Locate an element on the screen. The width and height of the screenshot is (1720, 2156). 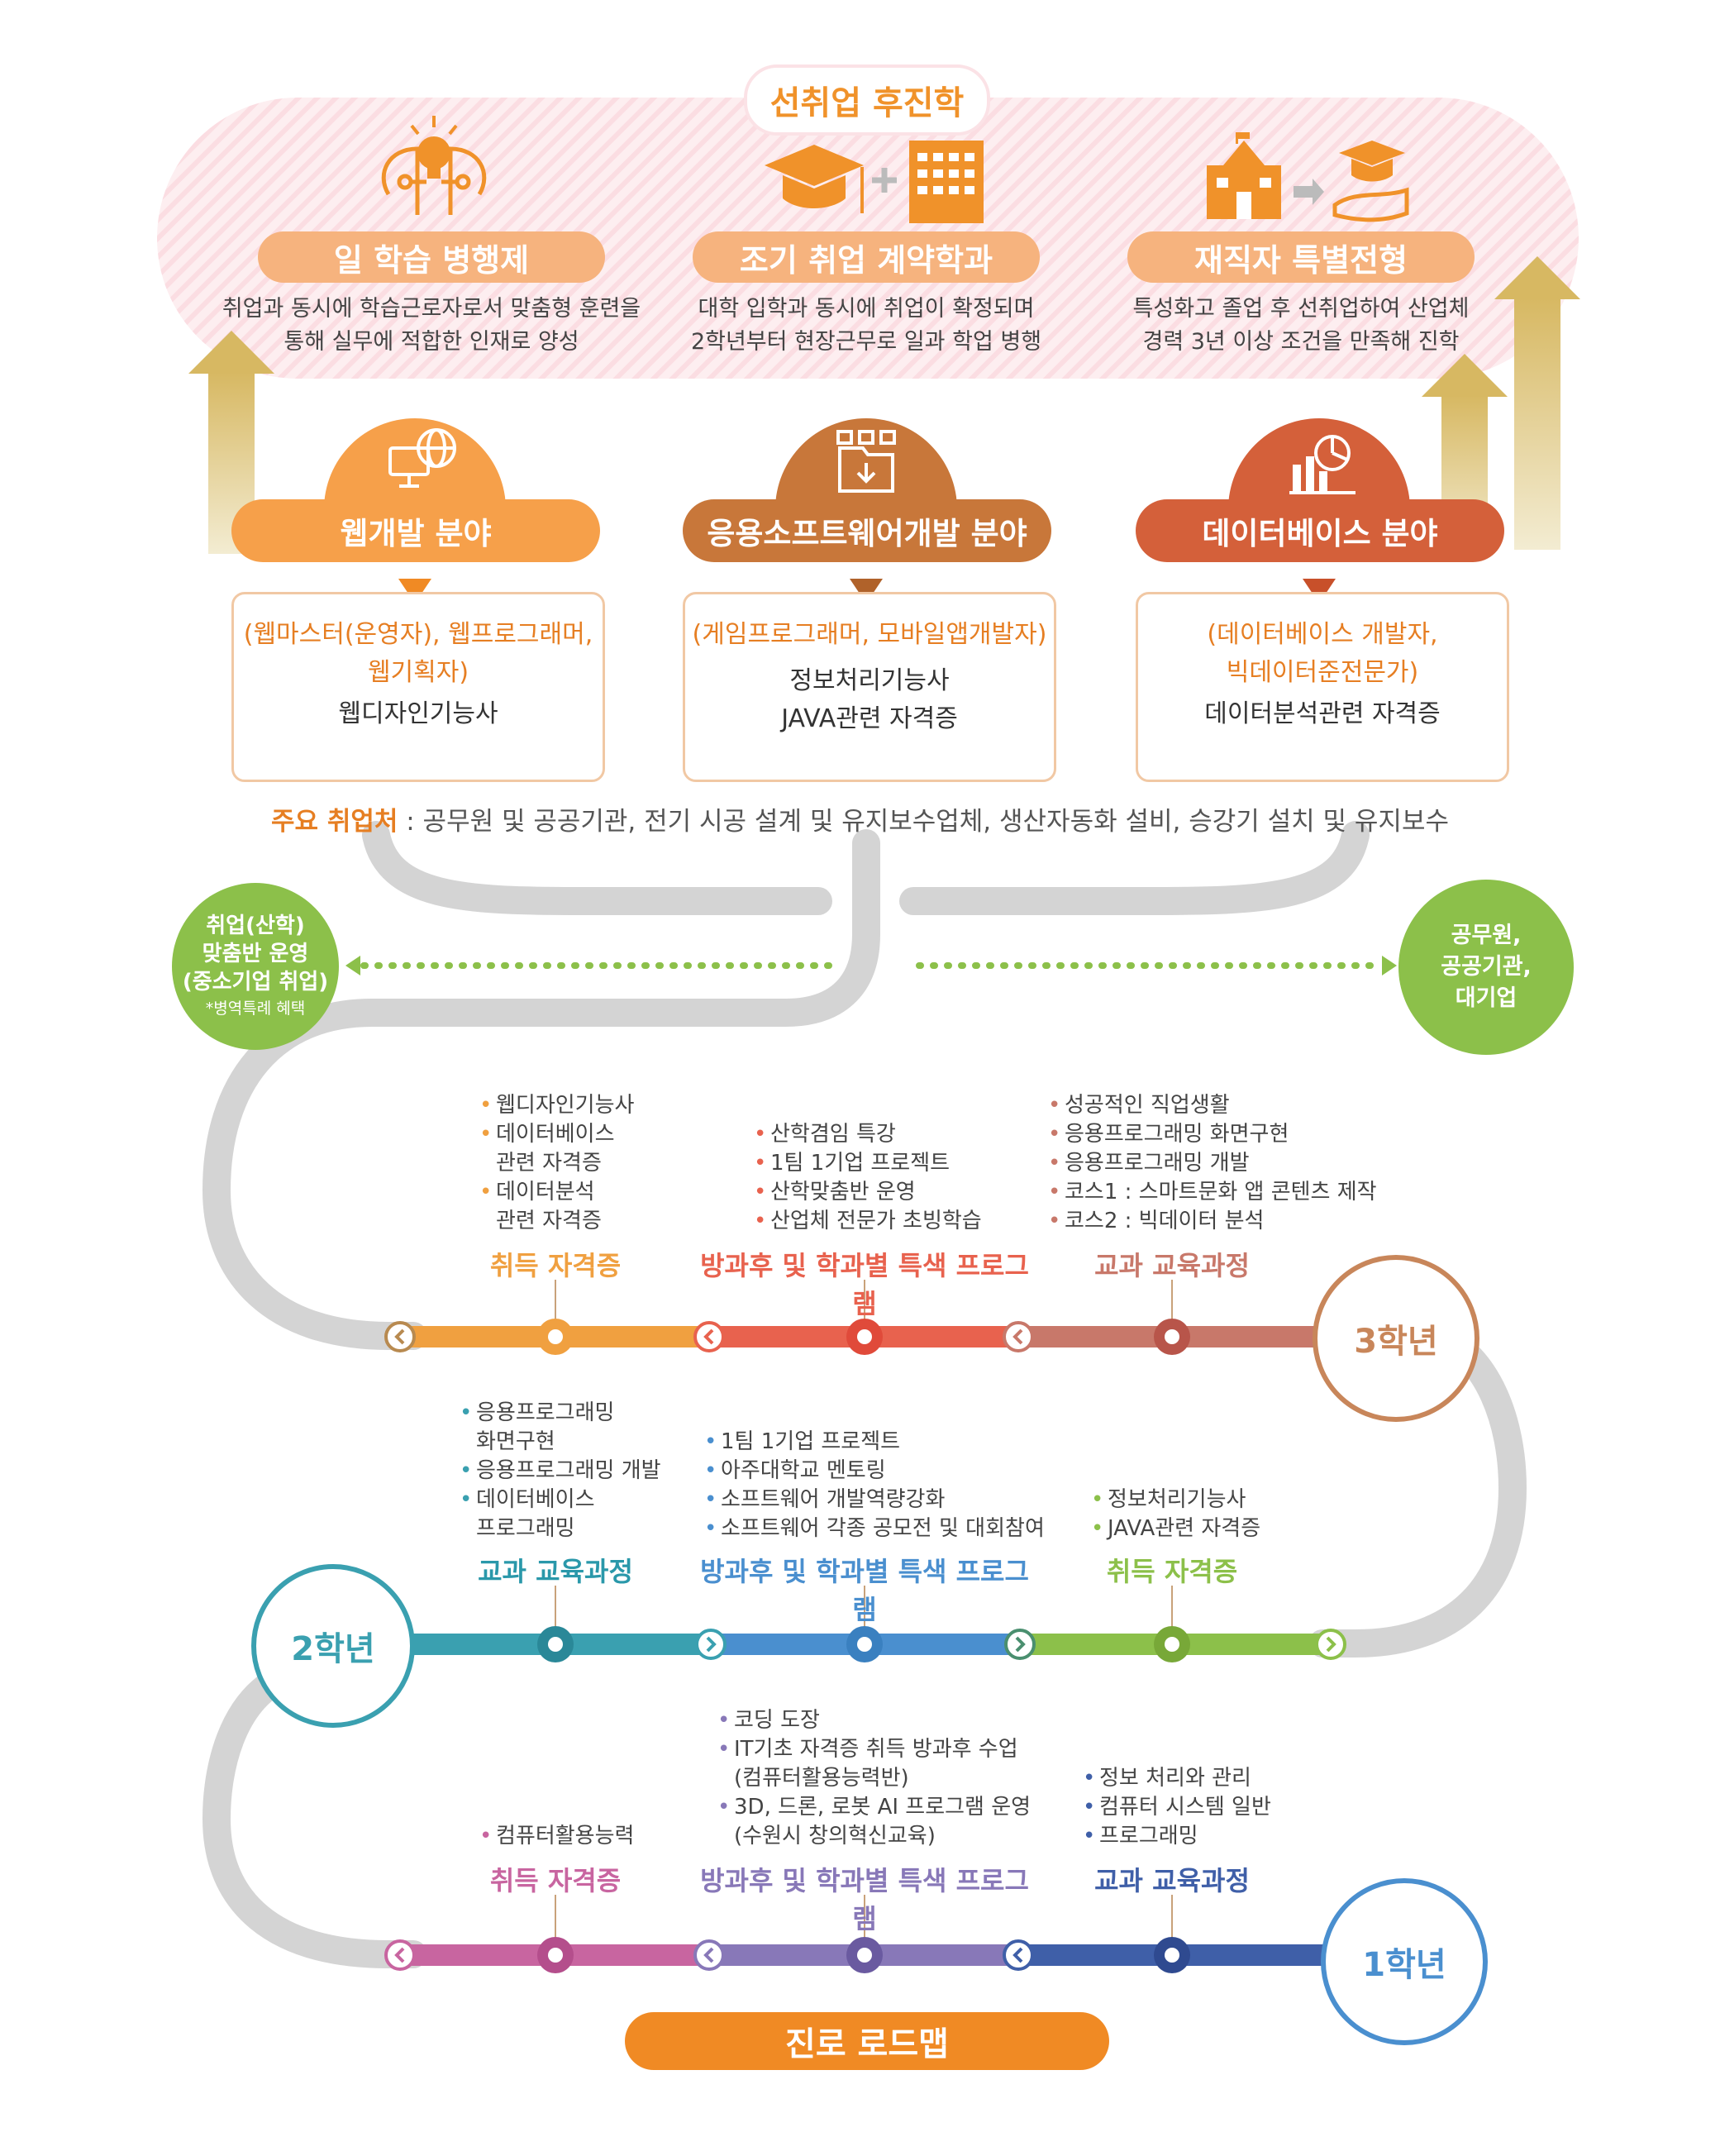
label-work-study: 일 학습 병행제 is located at coordinates (432, 257).